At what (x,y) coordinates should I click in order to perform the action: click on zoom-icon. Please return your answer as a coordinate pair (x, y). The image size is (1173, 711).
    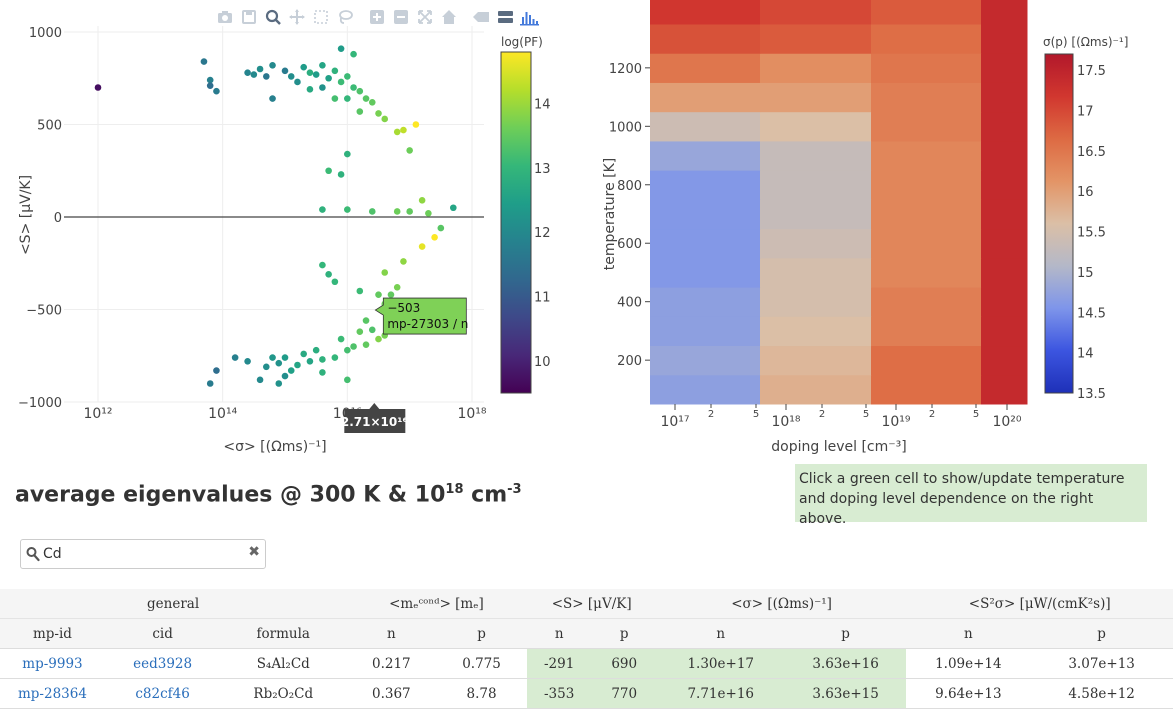
    Looking at the image, I should click on (273, 17).